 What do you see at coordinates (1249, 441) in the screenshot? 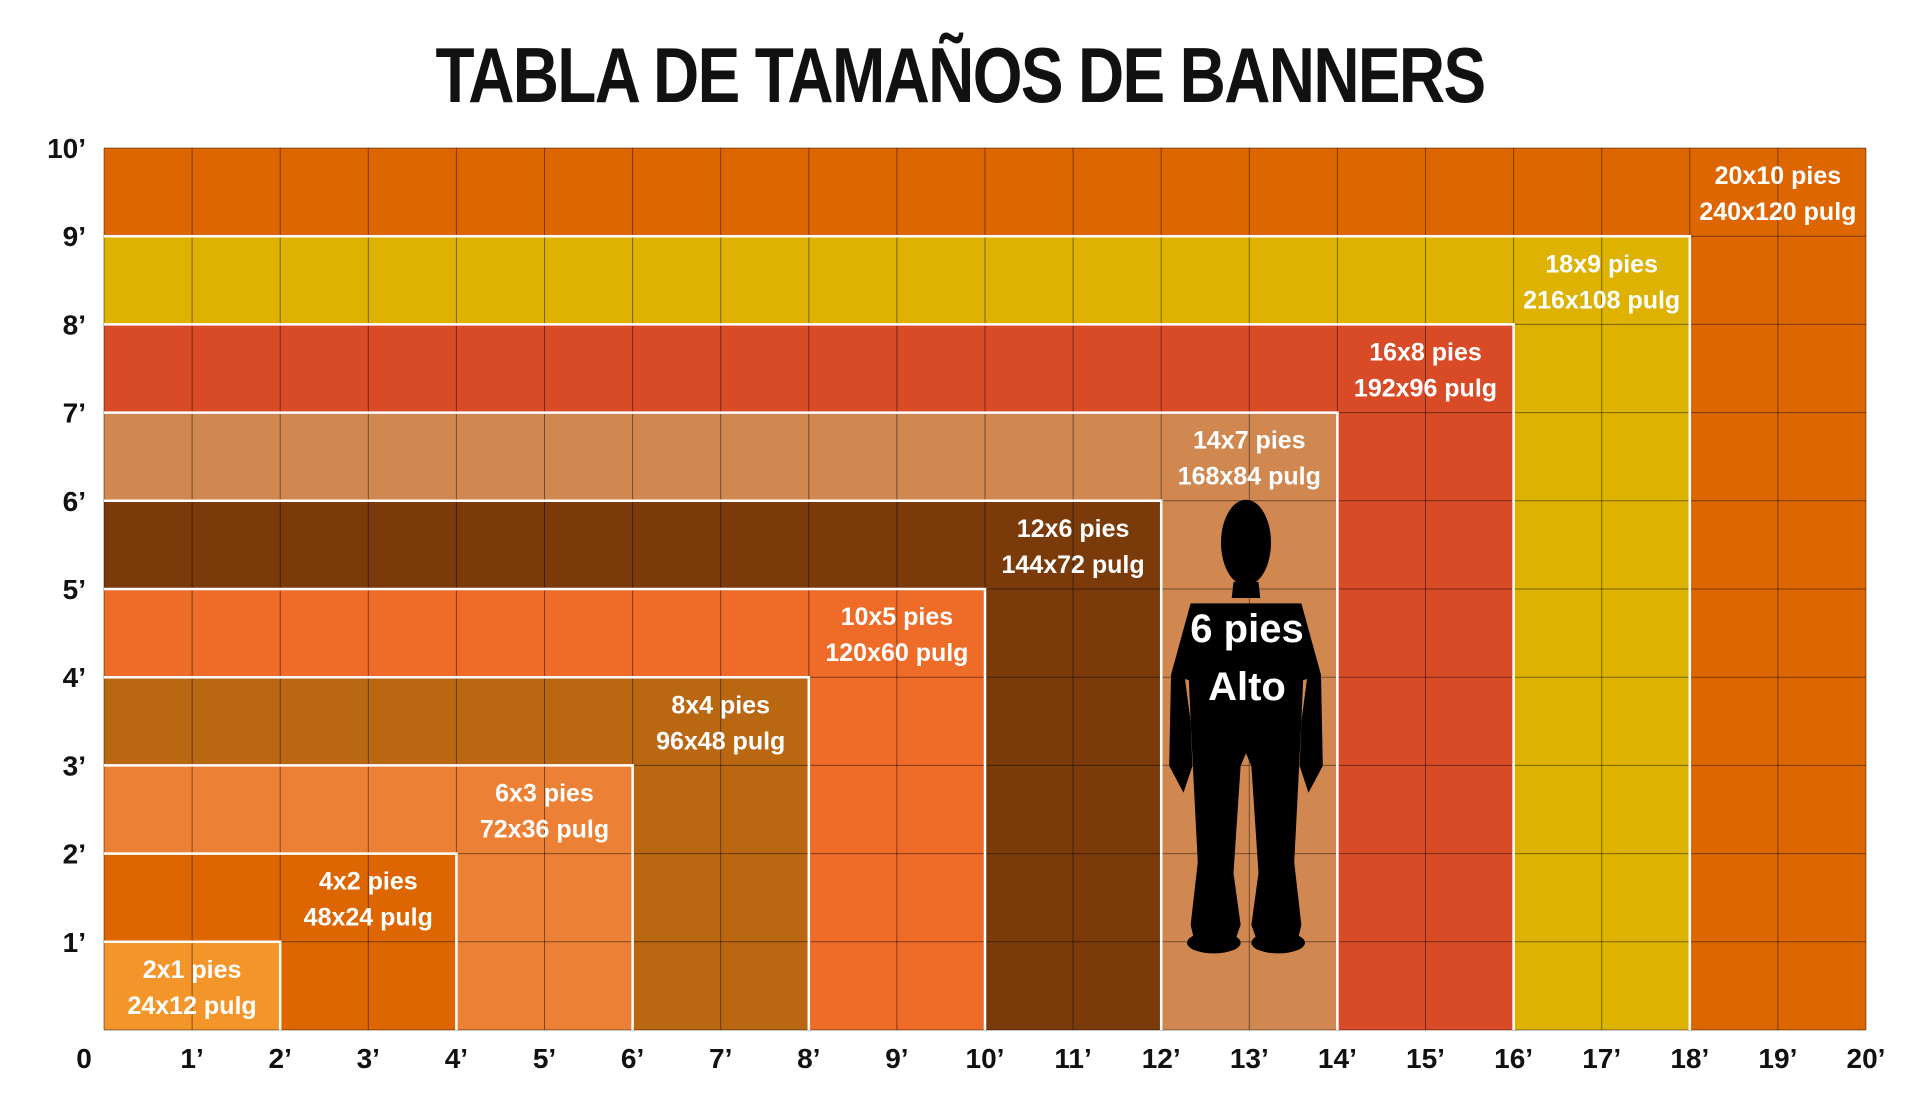
I see `banner-label-feet: 14x7 pies` at bounding box center [1249, 441].